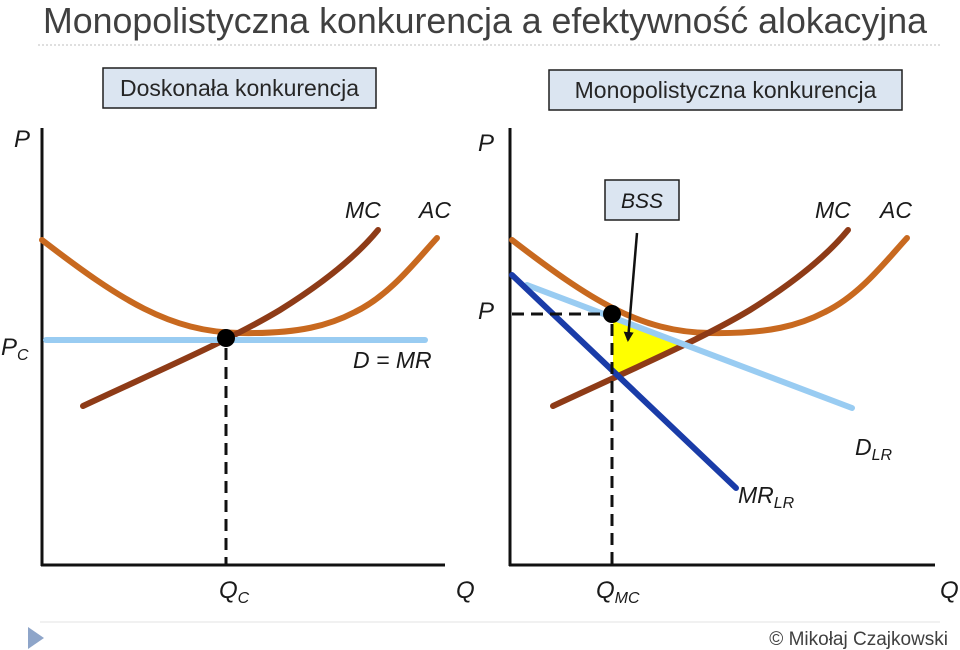  Describe the element at coordinates (709, 285) in the screenshot. I see `right-ac-curve` at that location.